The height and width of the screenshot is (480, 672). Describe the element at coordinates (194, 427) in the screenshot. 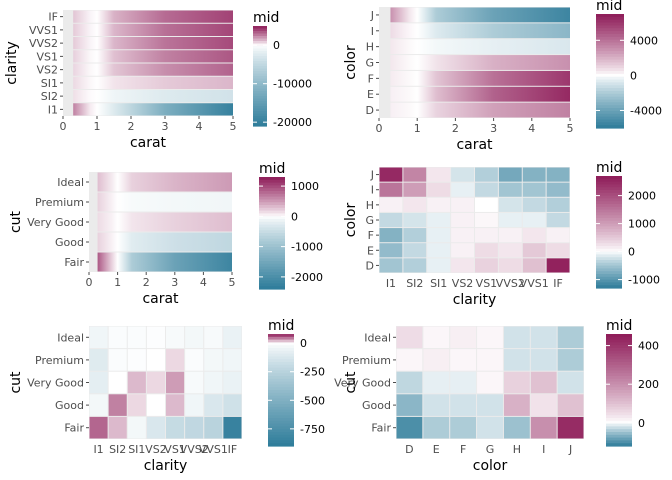

I see `heatmap-cell-fair-vvs2` at that location.